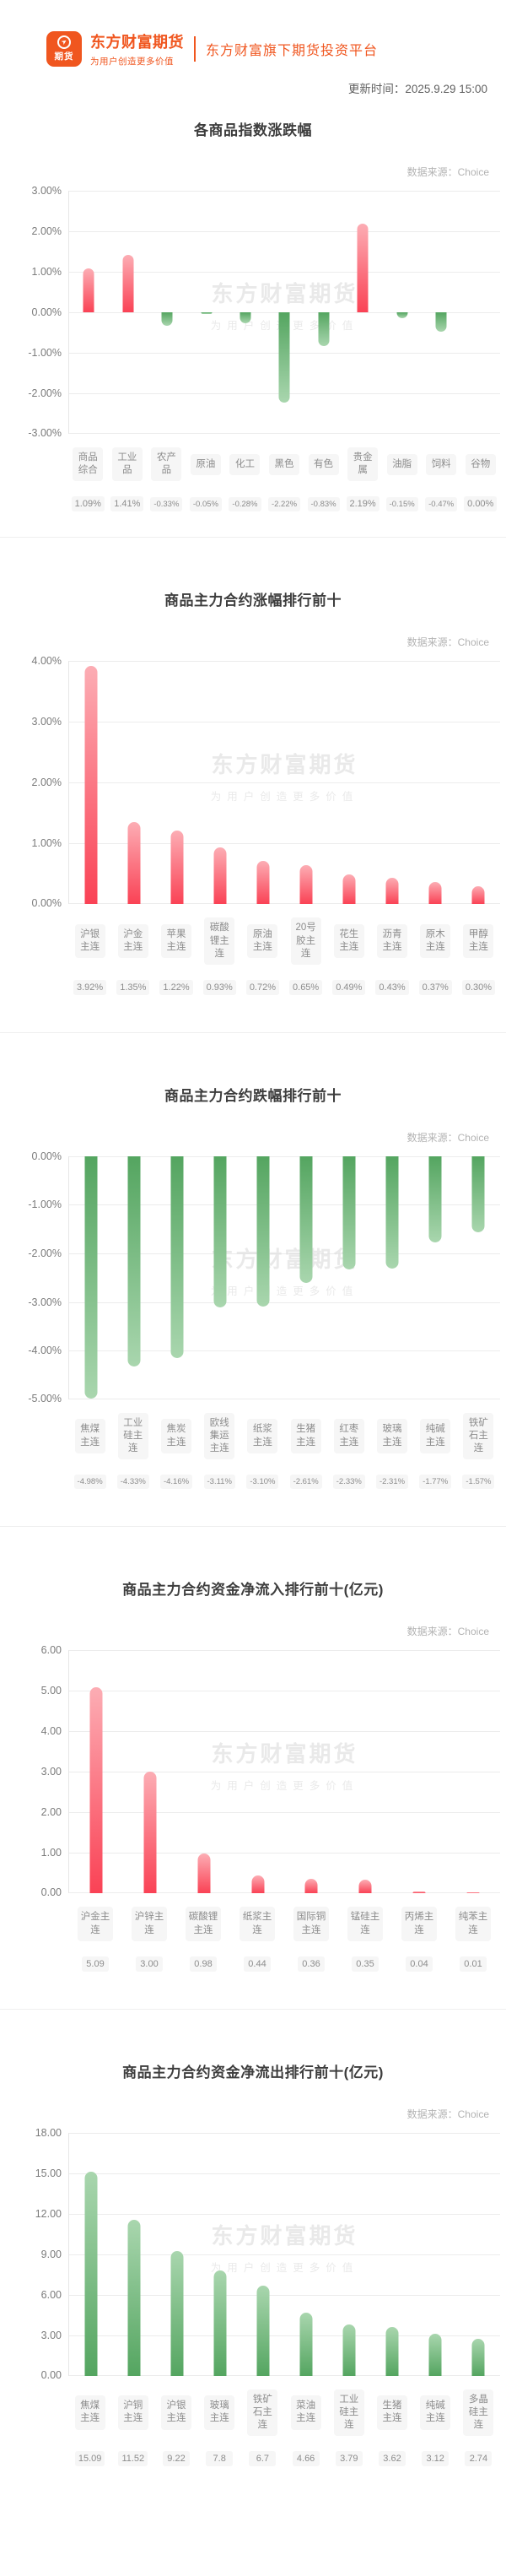  What do you see at coordinates (51, 1772) in the screenshot?
I see `y-tick-label: 3.00` at bounding box center [51, 1772].